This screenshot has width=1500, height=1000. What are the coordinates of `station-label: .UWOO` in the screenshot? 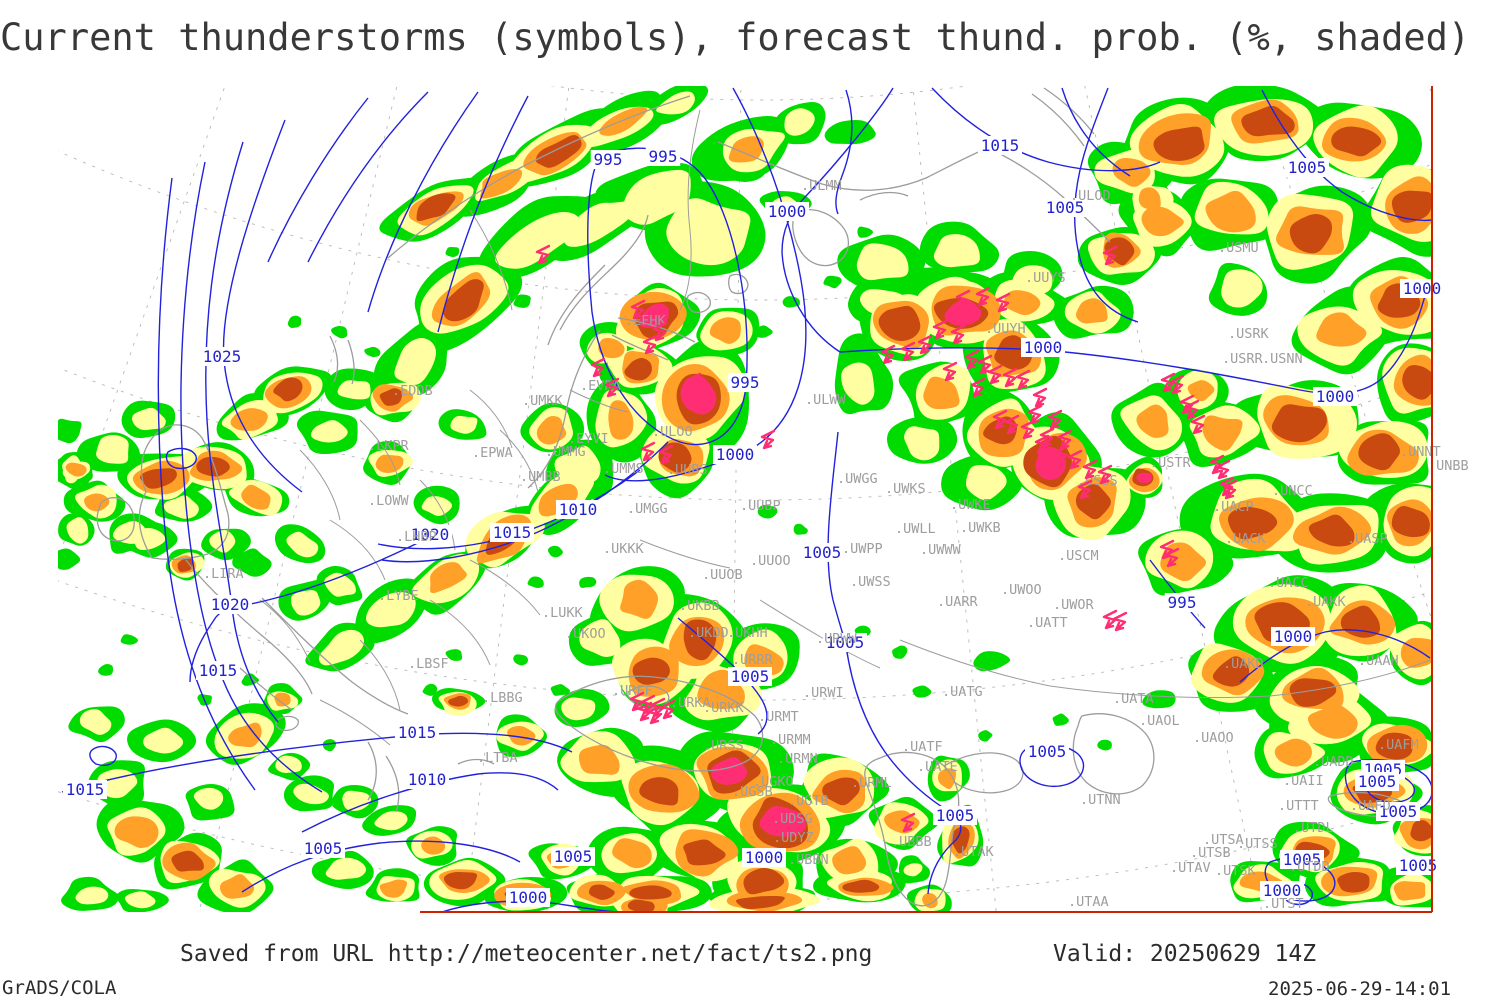 It's located at (1021, 590).